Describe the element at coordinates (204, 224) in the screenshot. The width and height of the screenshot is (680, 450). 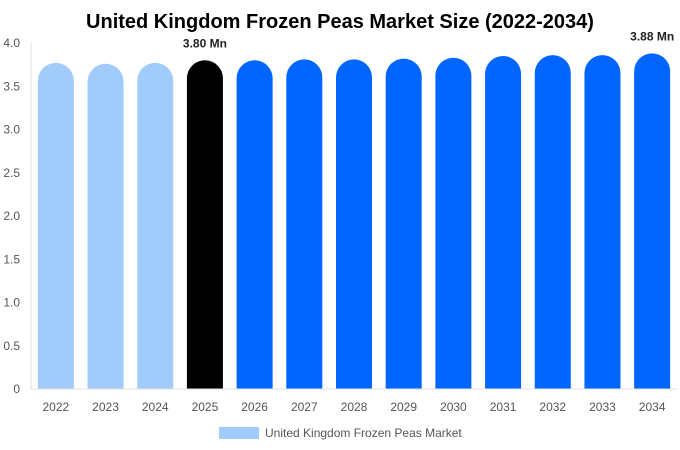
I see `bar-2025` at that location.